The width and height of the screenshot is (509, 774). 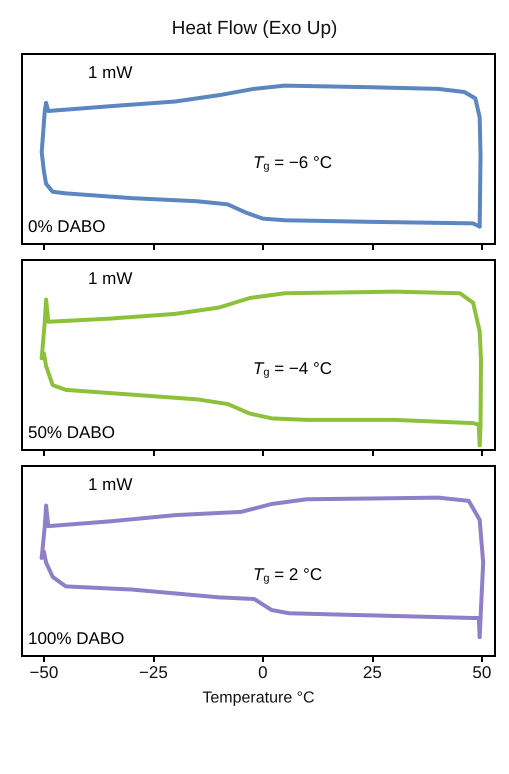 I want to click on x-tick-label: 50, so click(x=482, y=672).